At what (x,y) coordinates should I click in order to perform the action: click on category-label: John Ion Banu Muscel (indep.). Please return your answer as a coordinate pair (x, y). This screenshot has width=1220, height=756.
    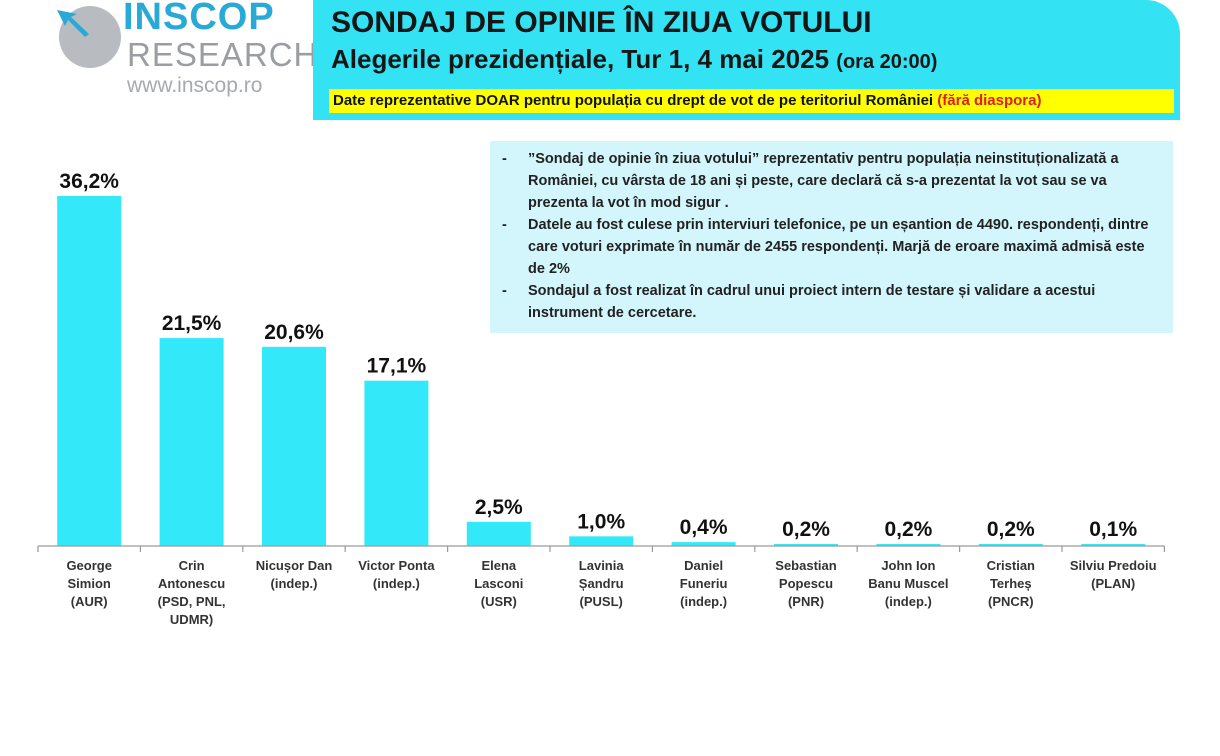
    Looking at the image, I should click on (908, 583).